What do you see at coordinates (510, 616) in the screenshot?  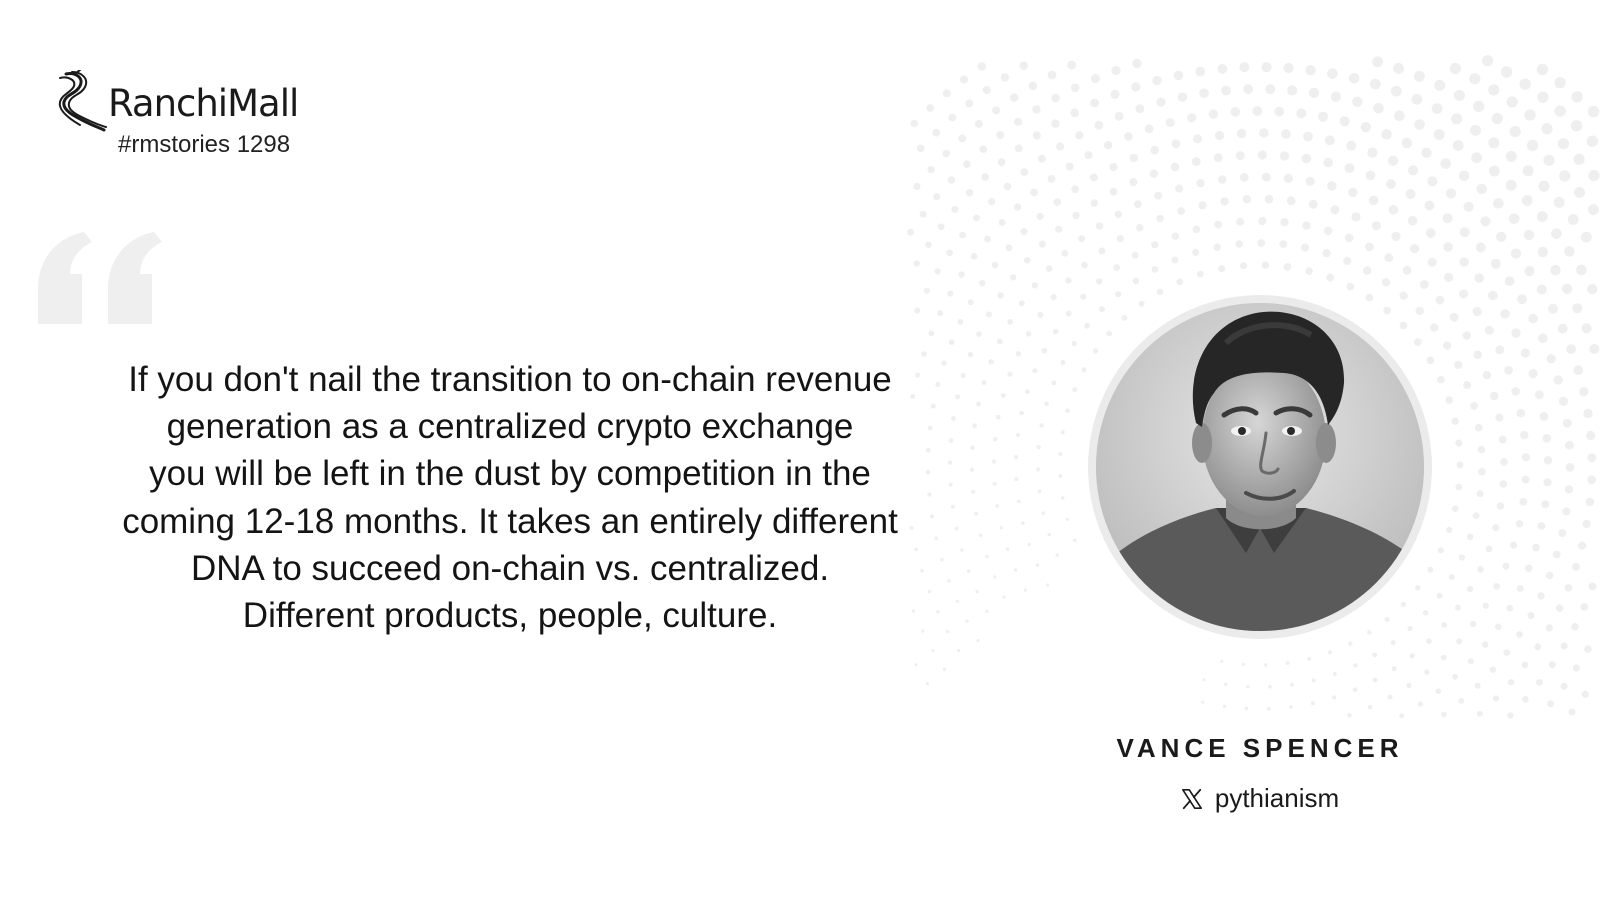 I see `quote-line: Different products, people, culture.` at bounding box center [510, 616].